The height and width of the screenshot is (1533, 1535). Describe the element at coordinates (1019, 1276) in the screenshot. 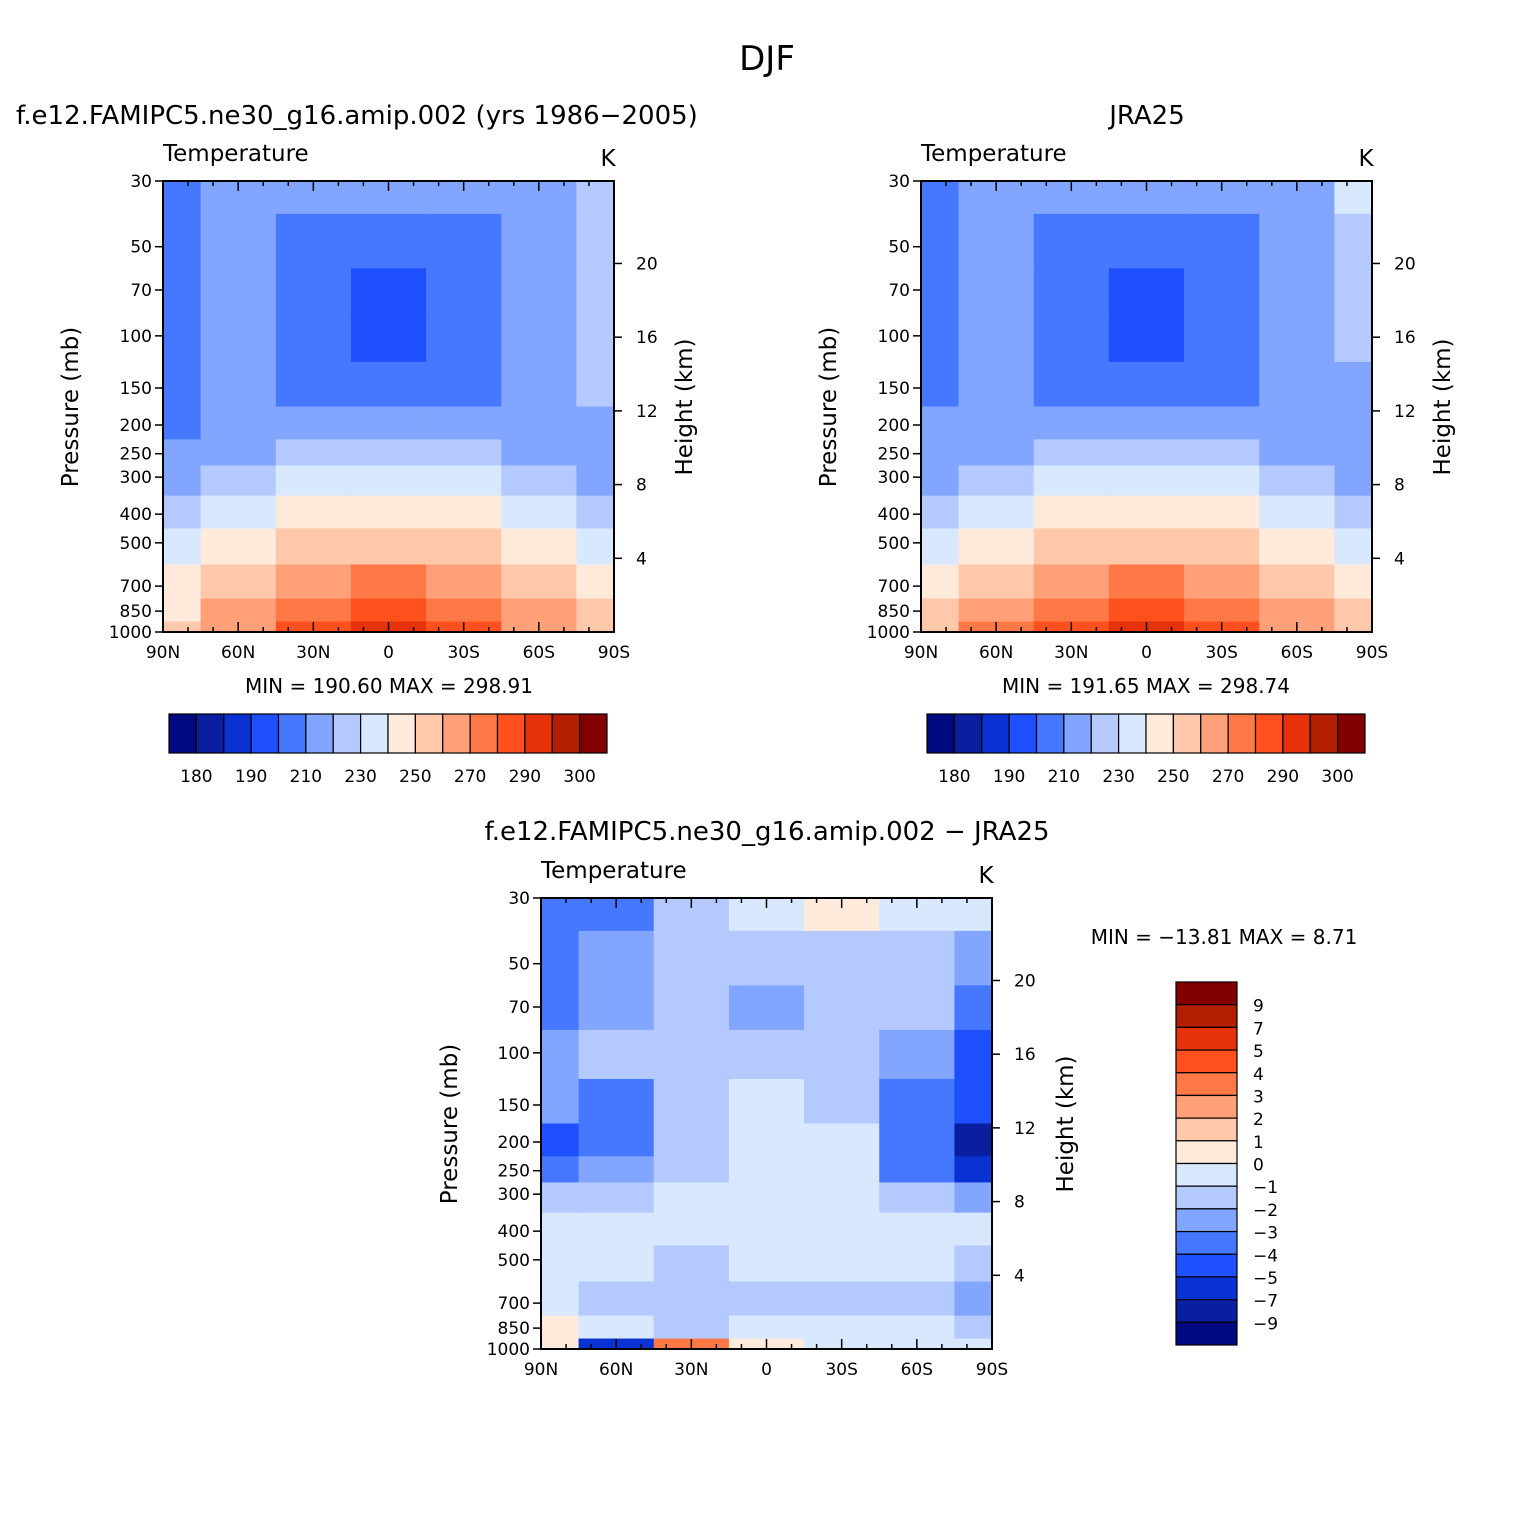

I see `y2-tick-label: 4` at that location.